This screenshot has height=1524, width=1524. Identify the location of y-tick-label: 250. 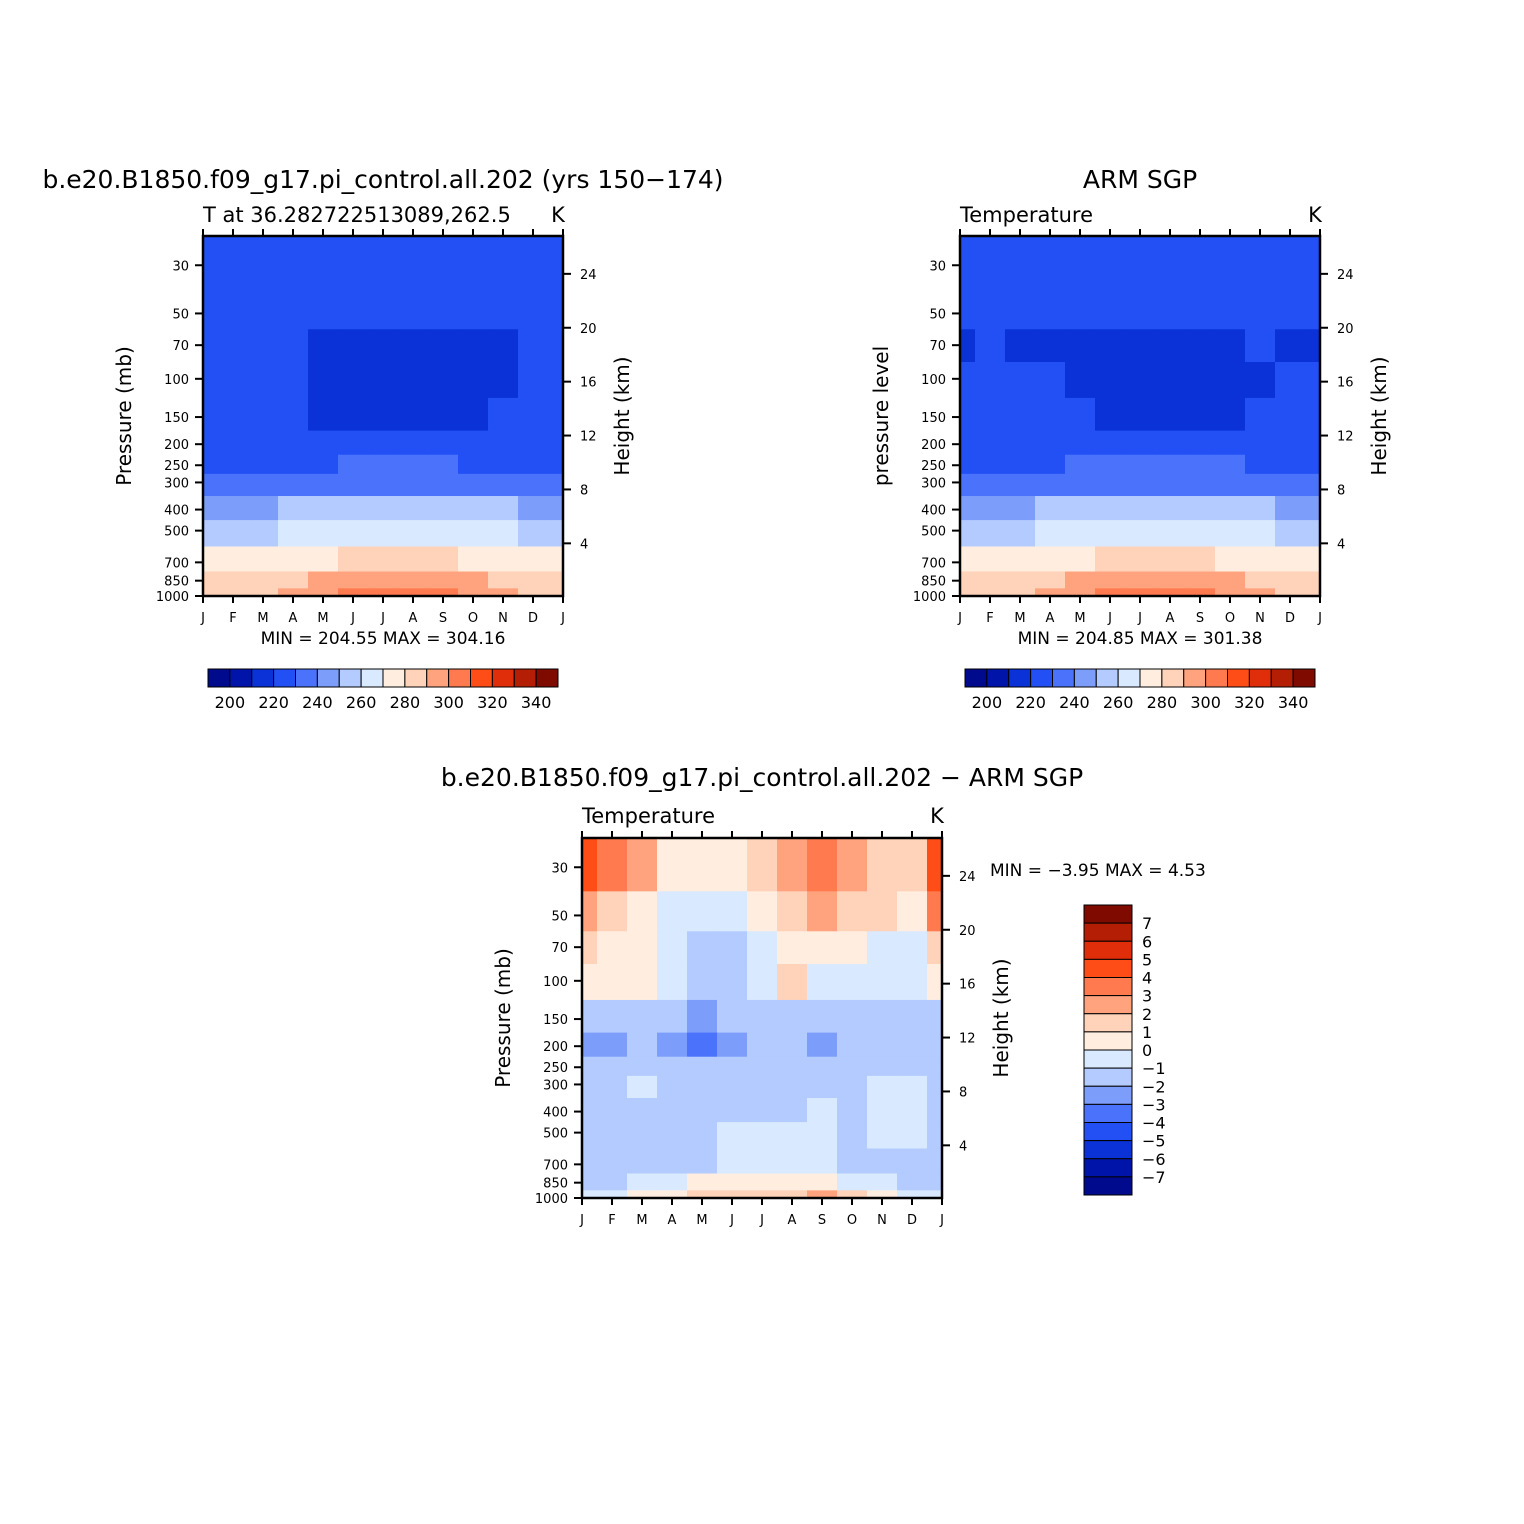
(933, 466).